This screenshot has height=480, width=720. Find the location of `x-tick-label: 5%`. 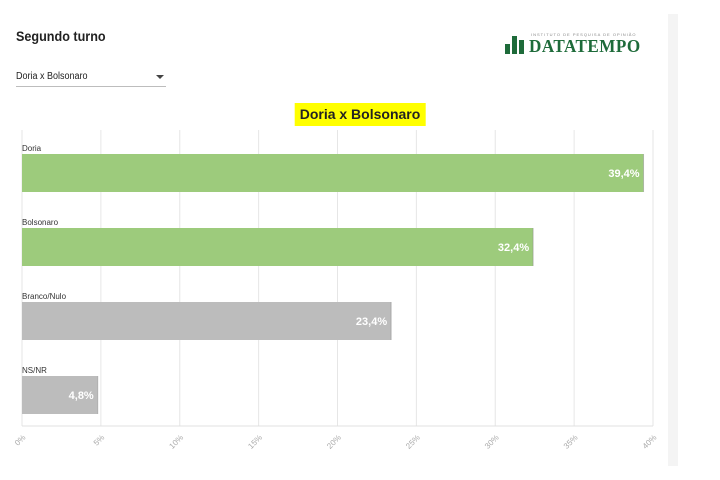

x-tick-label: 5% is located at coordinates (99, 440).